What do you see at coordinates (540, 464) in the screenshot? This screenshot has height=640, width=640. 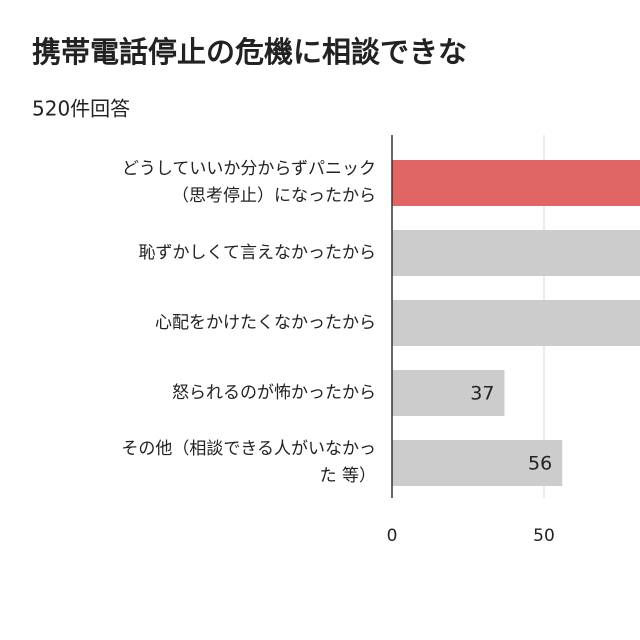 I see `value-label: 56` at bounding box center [540, 464].